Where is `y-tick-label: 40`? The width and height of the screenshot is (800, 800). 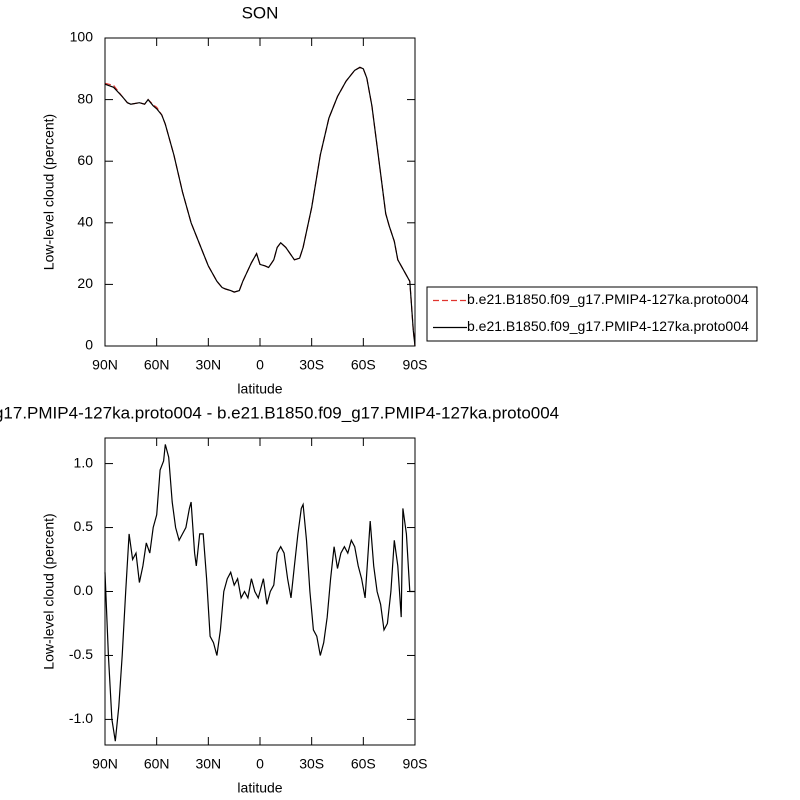 y-tick-label: 40 is located at coordinates (85, 222).